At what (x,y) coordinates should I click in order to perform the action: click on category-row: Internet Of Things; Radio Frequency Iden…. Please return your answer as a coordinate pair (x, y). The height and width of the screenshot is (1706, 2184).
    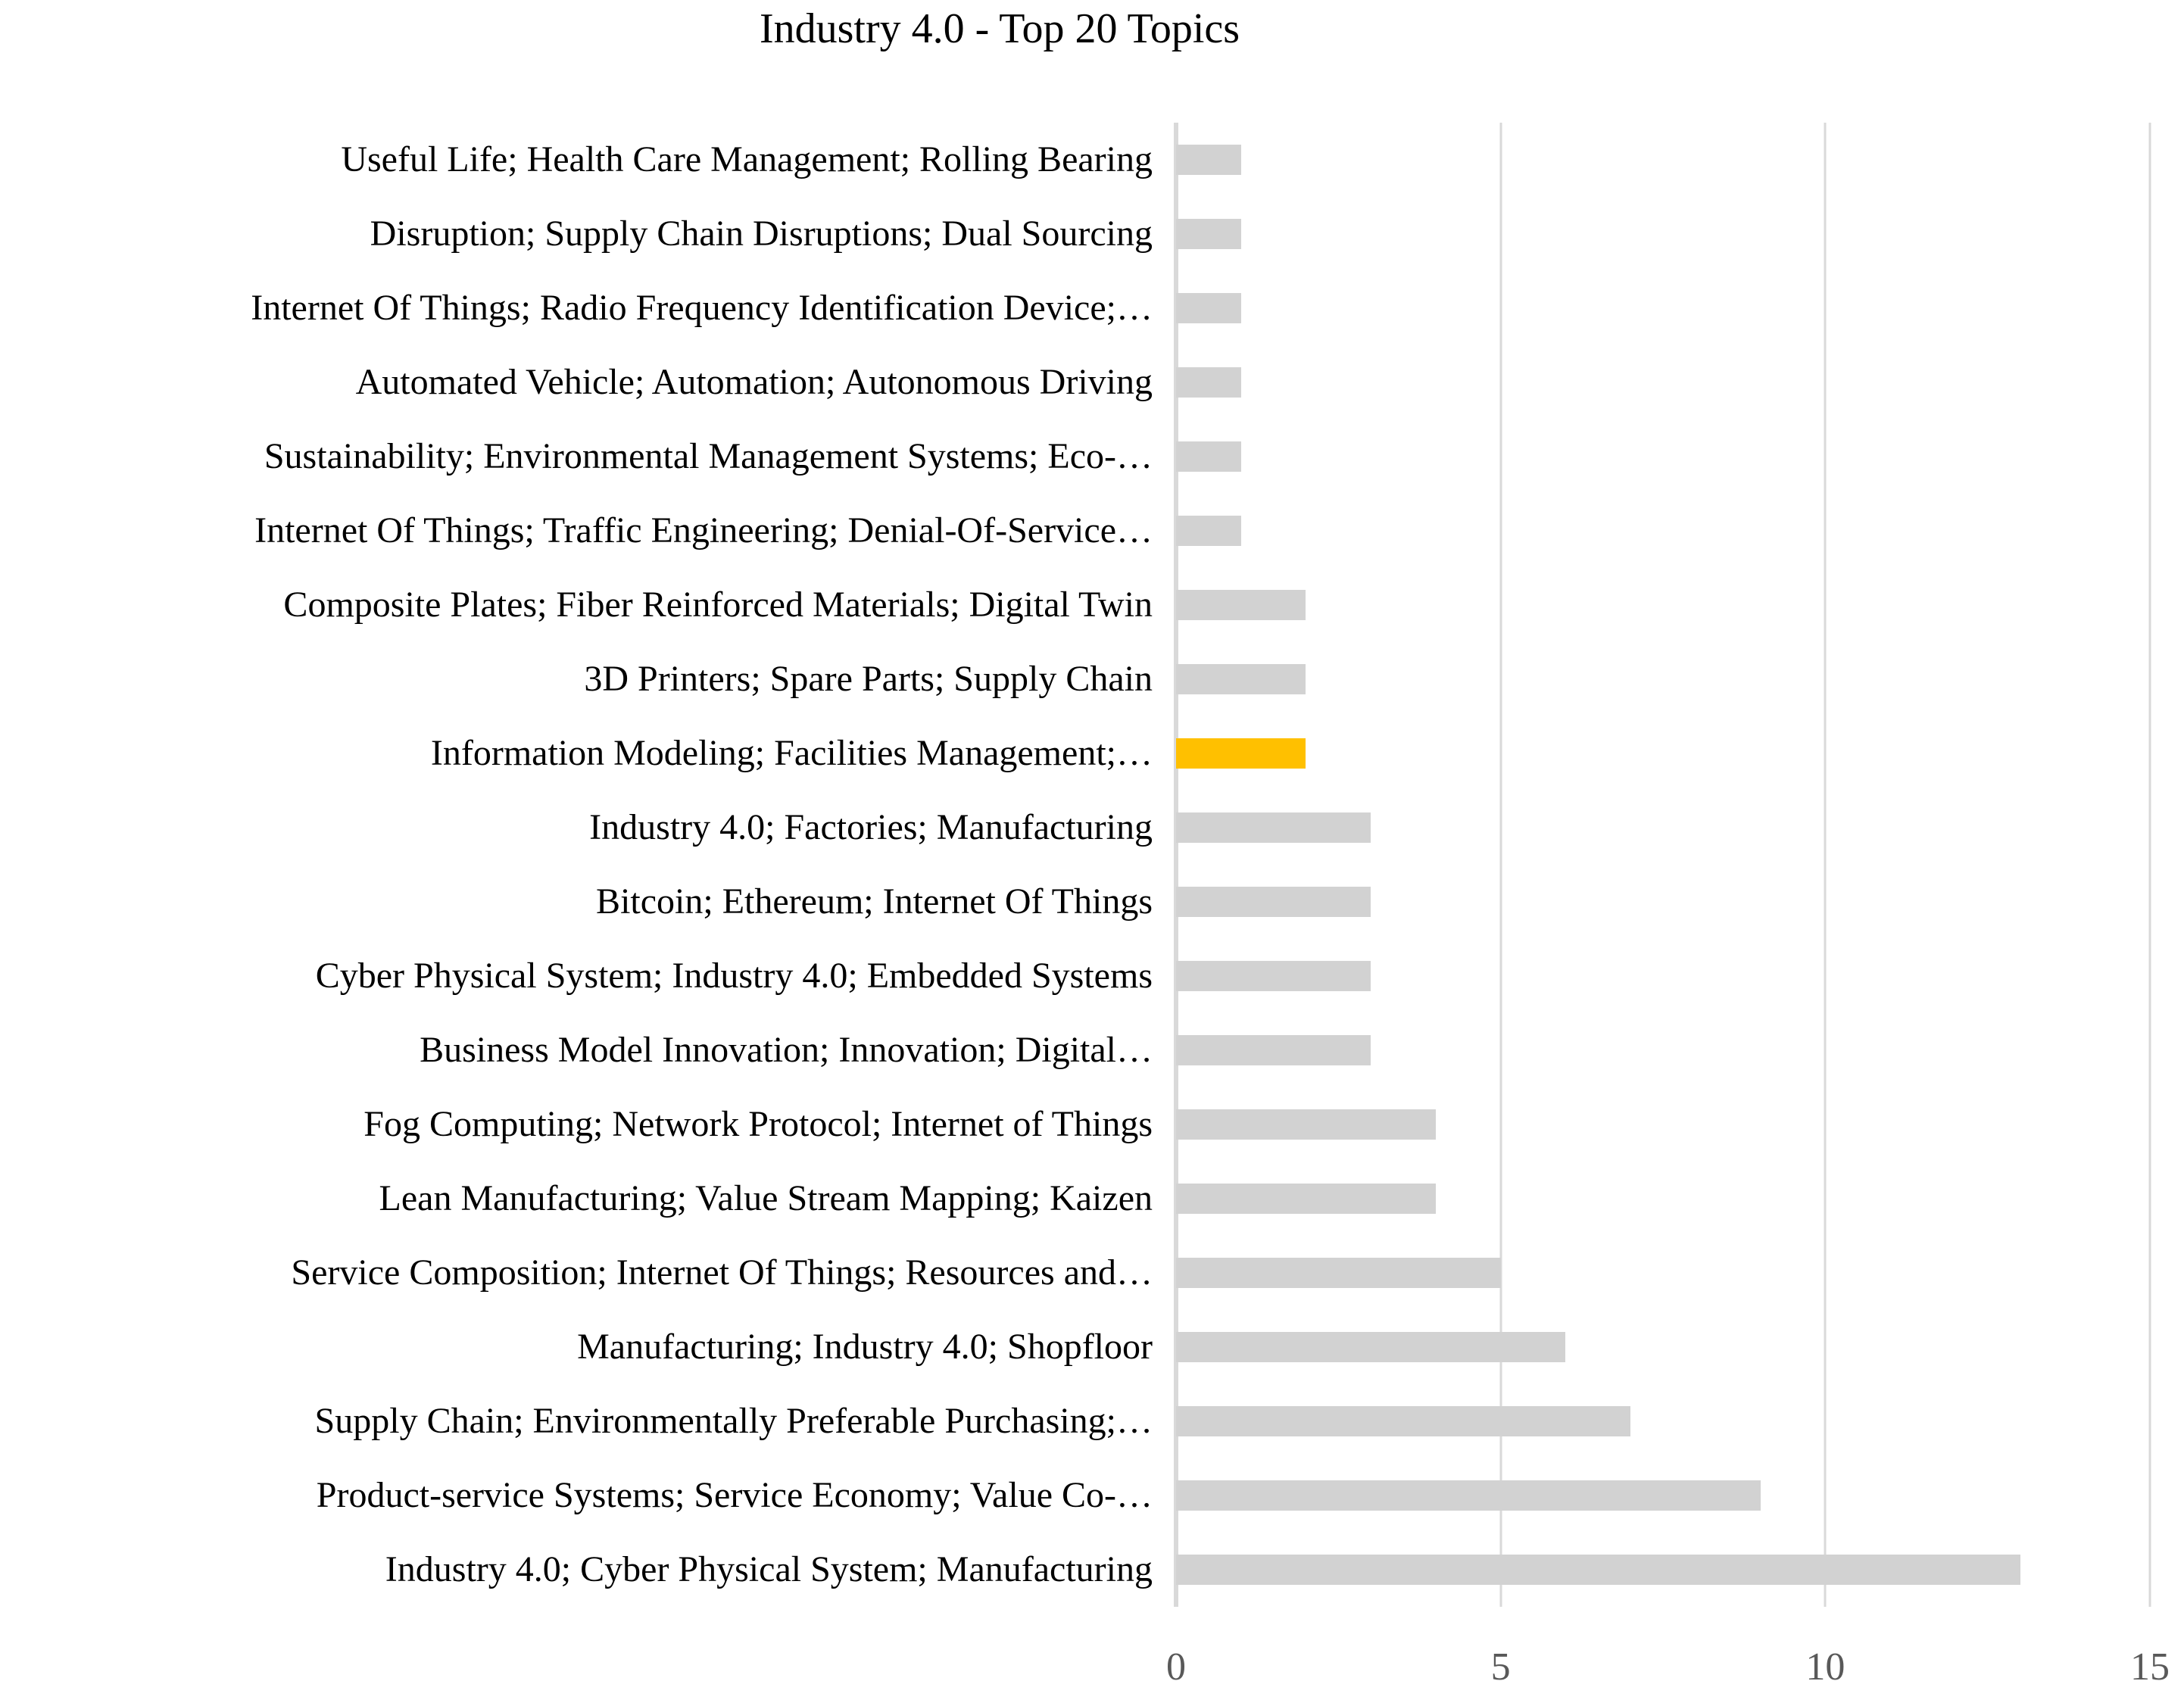
    Looking at the image, I should click on (1092, 308).